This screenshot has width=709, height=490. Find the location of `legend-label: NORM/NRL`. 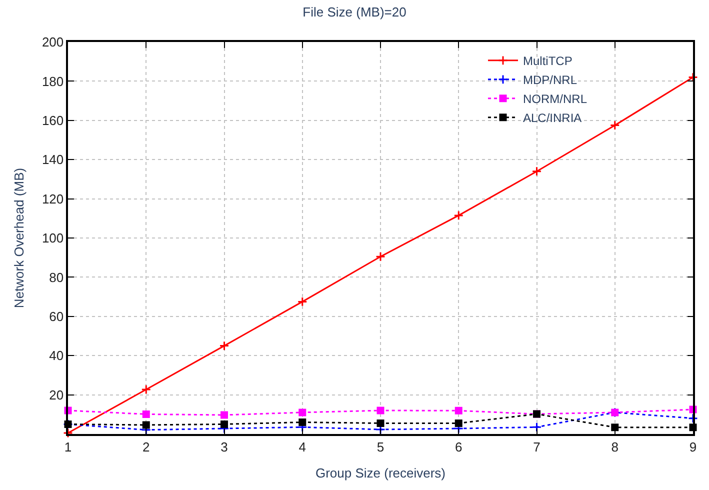

legend-label: NORM/NRL is located at coordinates (555, 99).